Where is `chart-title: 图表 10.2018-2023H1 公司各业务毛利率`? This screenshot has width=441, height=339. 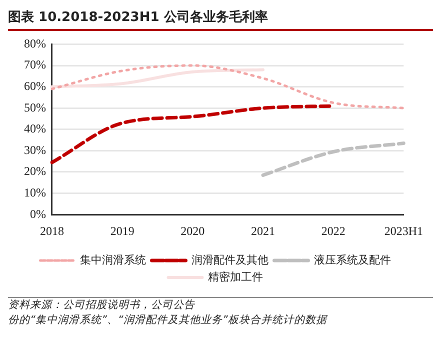 chart-title: 图表 10.2018-2023H1 公司各业务毛利率 is located at coordinates (220, 19).